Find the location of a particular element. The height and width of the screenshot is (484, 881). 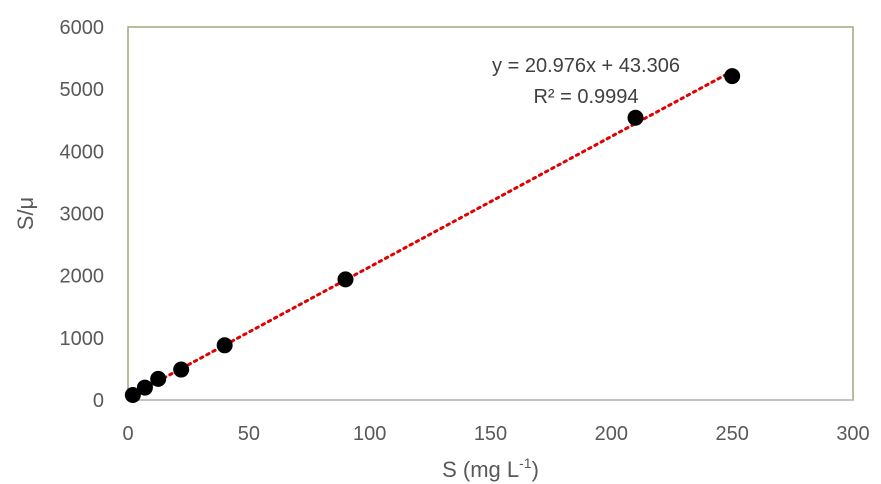

x-tick-labels: 0 50 100 150 200 250 300 is located at coordinates (495, 434).